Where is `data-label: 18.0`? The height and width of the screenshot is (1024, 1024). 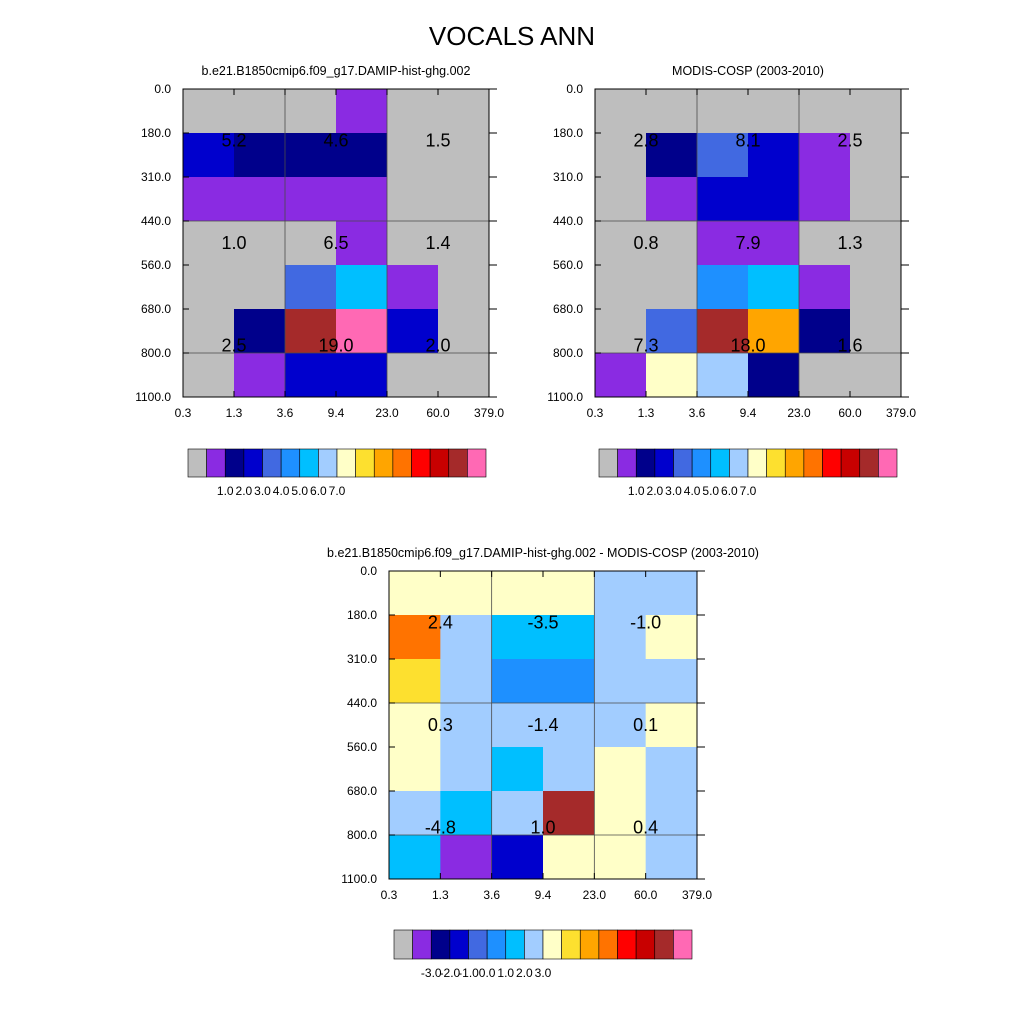
data-label: 18.0 is located at coordinates (747, 346).